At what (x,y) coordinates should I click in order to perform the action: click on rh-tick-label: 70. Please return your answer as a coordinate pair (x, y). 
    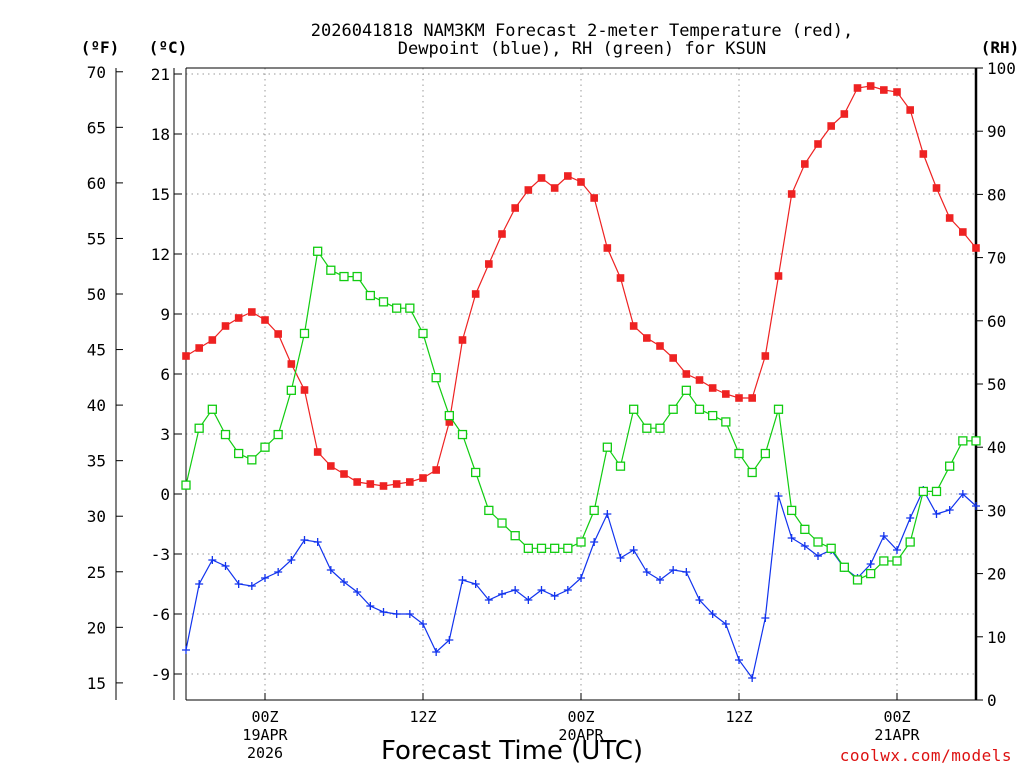
    Looking at the image, I should click on (996, 258).